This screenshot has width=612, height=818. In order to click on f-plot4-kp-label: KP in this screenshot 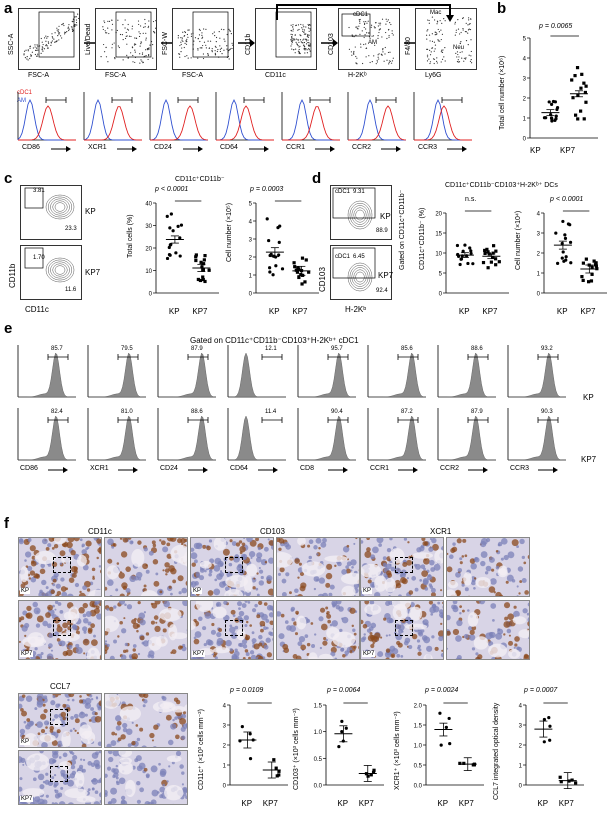, I will do `click(543, 803)`.